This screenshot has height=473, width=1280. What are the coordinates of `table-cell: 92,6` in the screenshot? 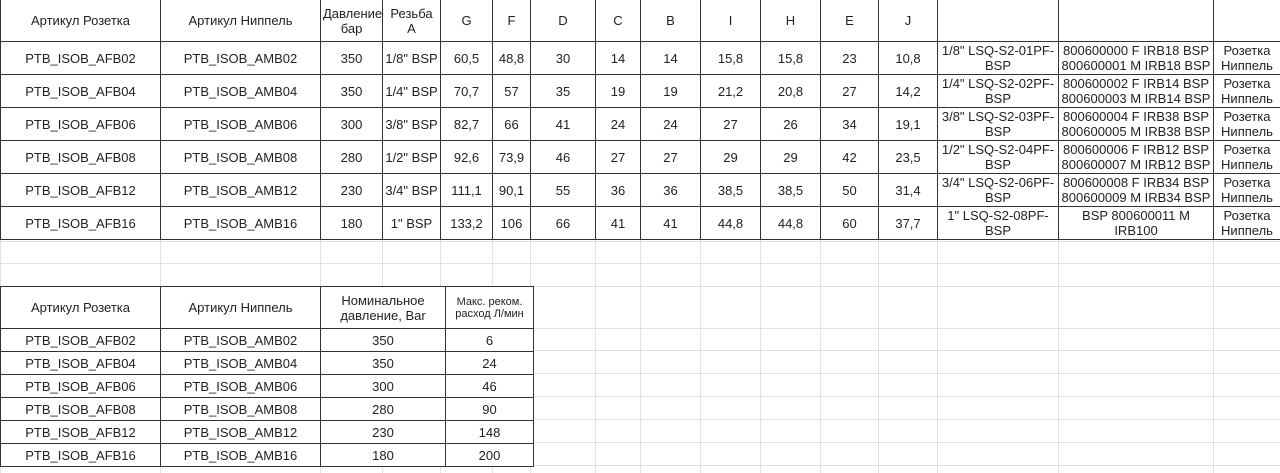 It's located at (466, 157).